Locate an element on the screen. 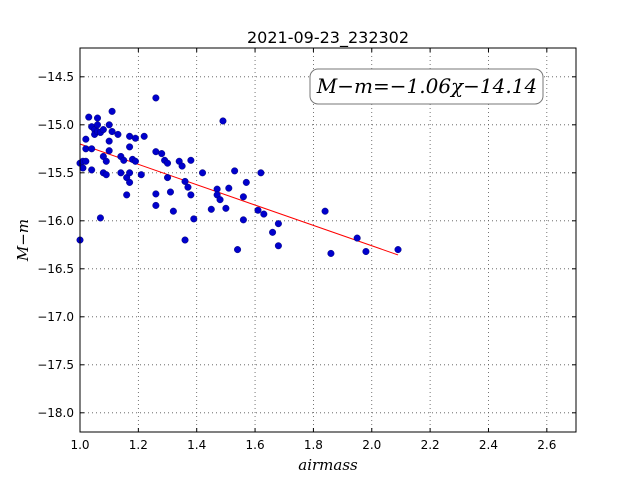 Image resolution: width=640 pixels, height=480 pixels. y-tick-label: −16.0 is located at coordinates (55, 221).